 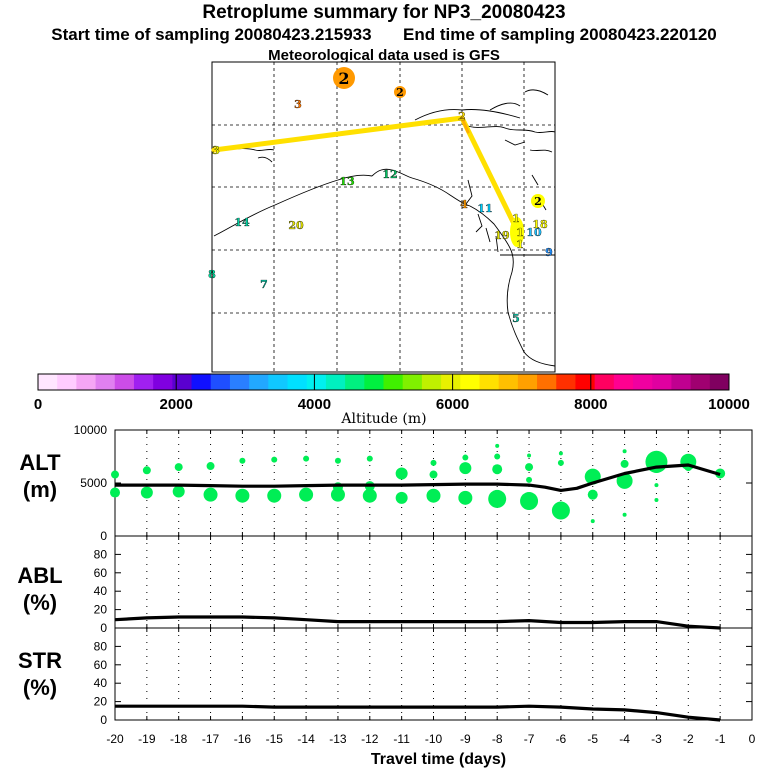 I want to click on y-axis-title: ALT, so click(x=40, y=462).